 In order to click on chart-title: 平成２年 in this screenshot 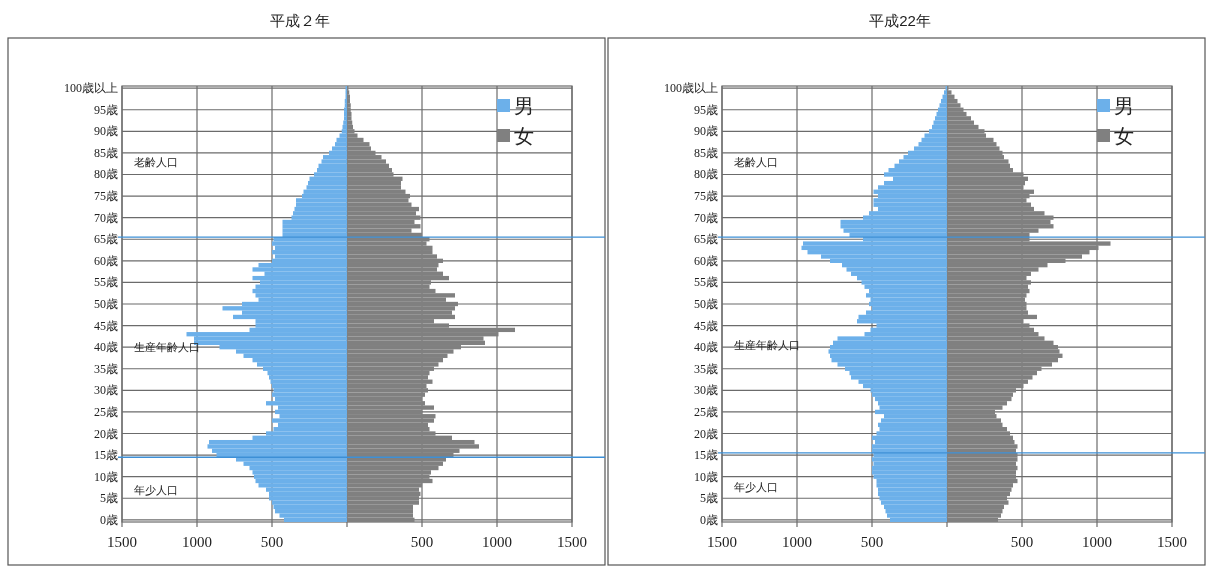, I will do `click(300, 20)`.